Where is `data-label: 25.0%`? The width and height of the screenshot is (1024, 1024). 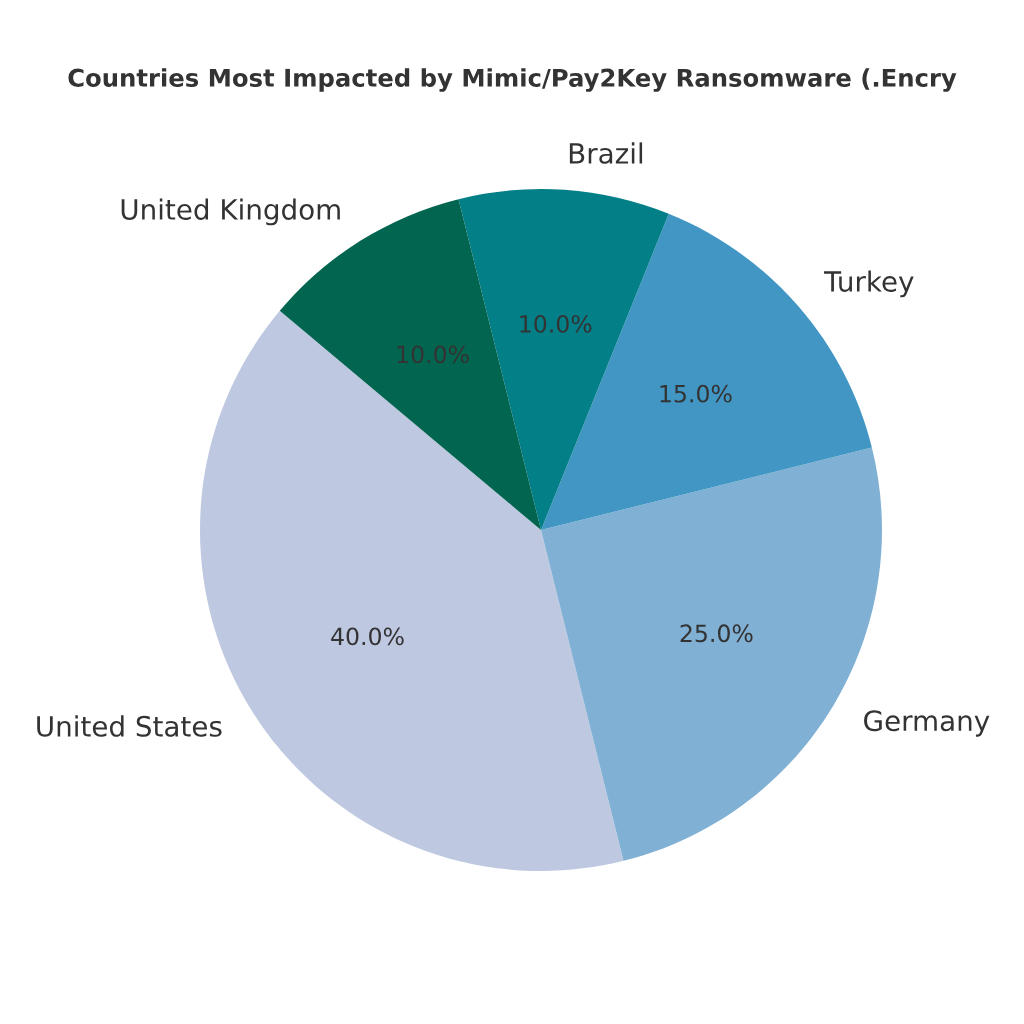 data-label: 25.0% is located at coordinates (716, 633).